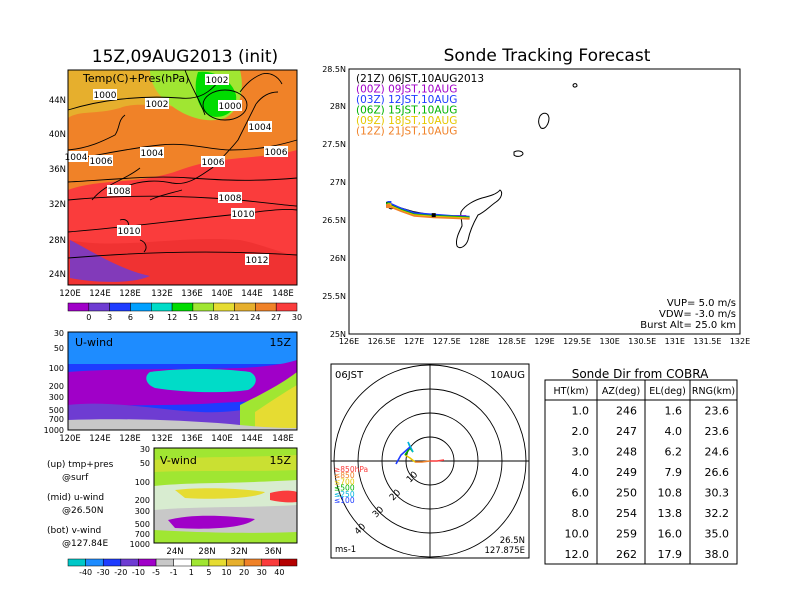 The image size is (792, 612). Describe the element at coordinates (507, 375) in the screenshot. I see `polar-time-right: 10AUG` at that location.